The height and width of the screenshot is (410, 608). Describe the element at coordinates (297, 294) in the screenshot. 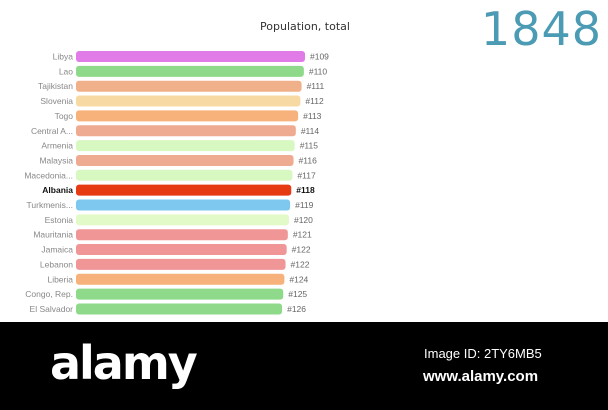

I see `rank-label: #125` at that location.